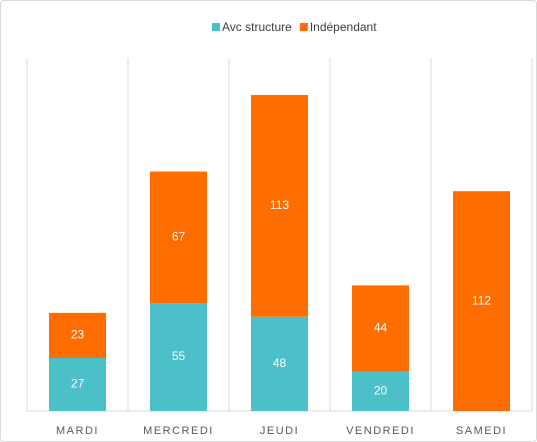 Image resolution: width=537 pixels, height=442 pixels. I want to click on data-label: 23, so click(78, 335).